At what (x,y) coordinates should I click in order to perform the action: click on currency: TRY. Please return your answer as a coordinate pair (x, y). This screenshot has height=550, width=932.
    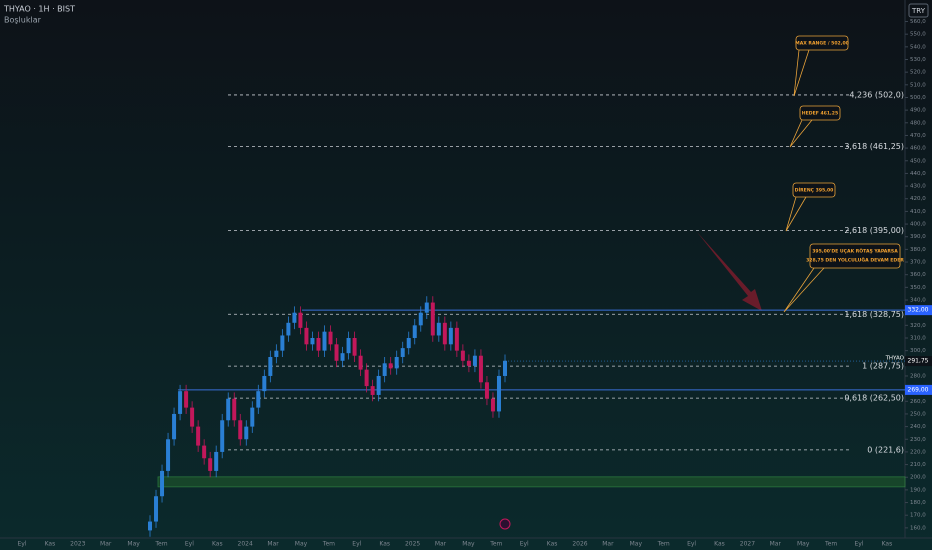
    Looking at the image, I should click on (918, 11).